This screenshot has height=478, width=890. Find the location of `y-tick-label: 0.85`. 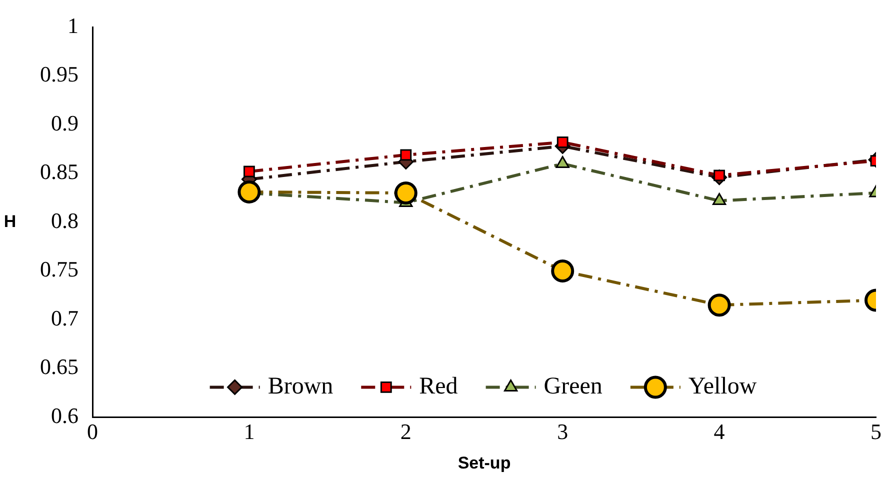

y-tick-label: 0.85 is located at coordinates (59, 171).